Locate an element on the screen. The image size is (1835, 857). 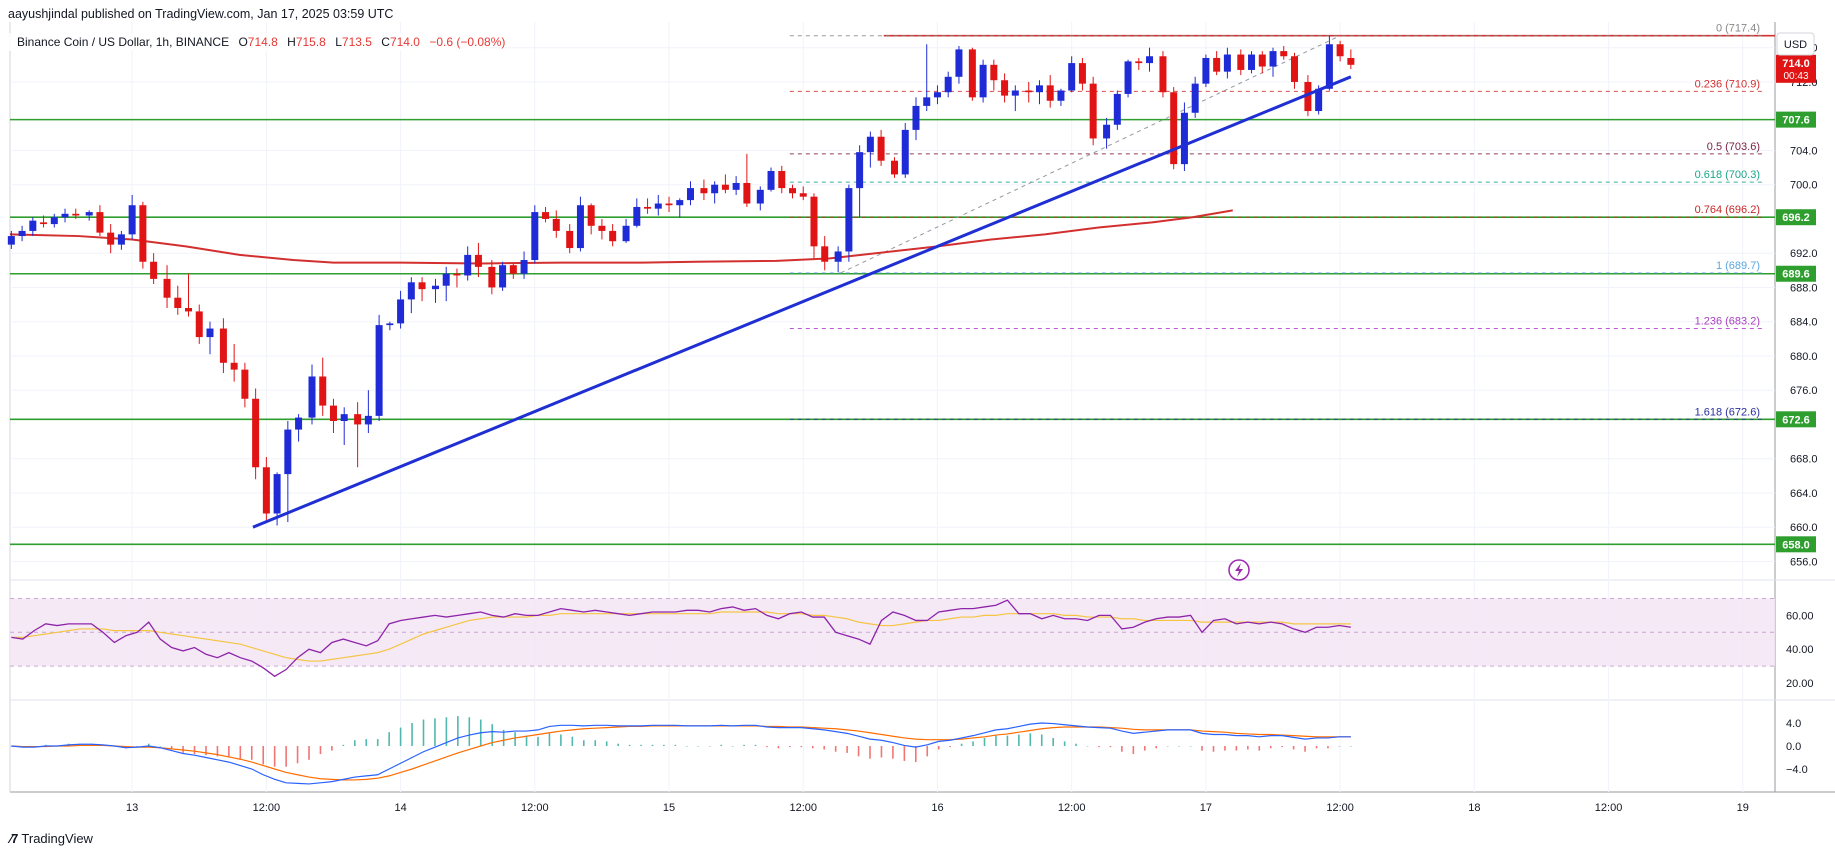
time-tick-label: 19 is located at coordinates (1743, 808).